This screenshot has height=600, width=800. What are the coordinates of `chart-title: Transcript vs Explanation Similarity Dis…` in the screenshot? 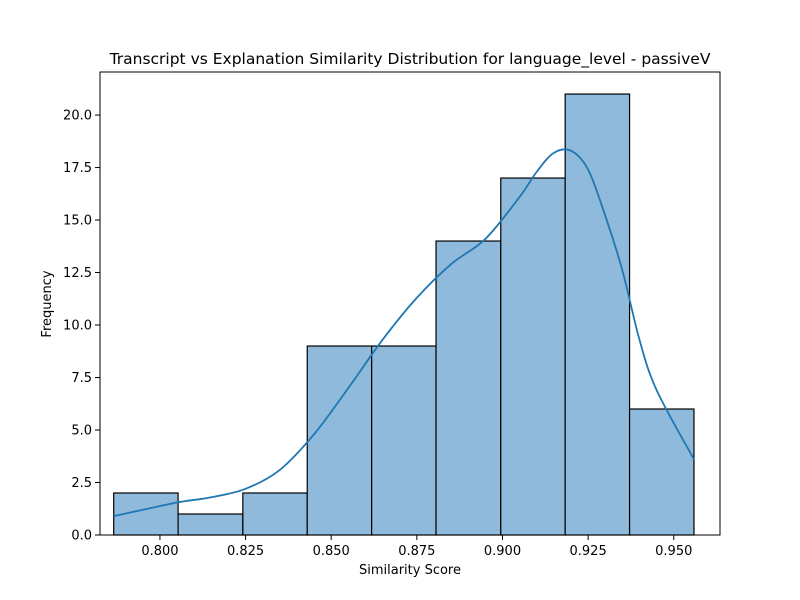 It's located at (410, 59).